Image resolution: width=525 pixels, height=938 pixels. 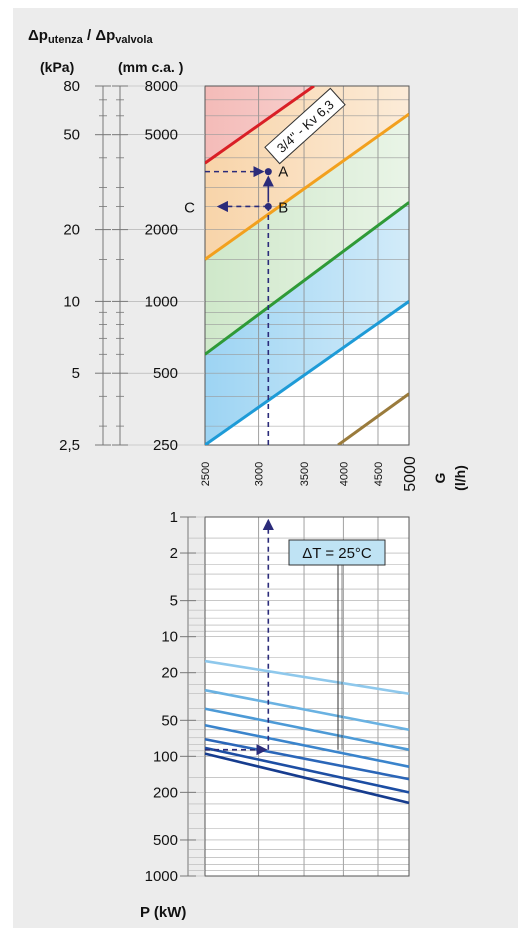 What do you see at coordinates (174, 601) in the screenshot?
I see `p-tick-label: 5` at bounding box center [174, 601].